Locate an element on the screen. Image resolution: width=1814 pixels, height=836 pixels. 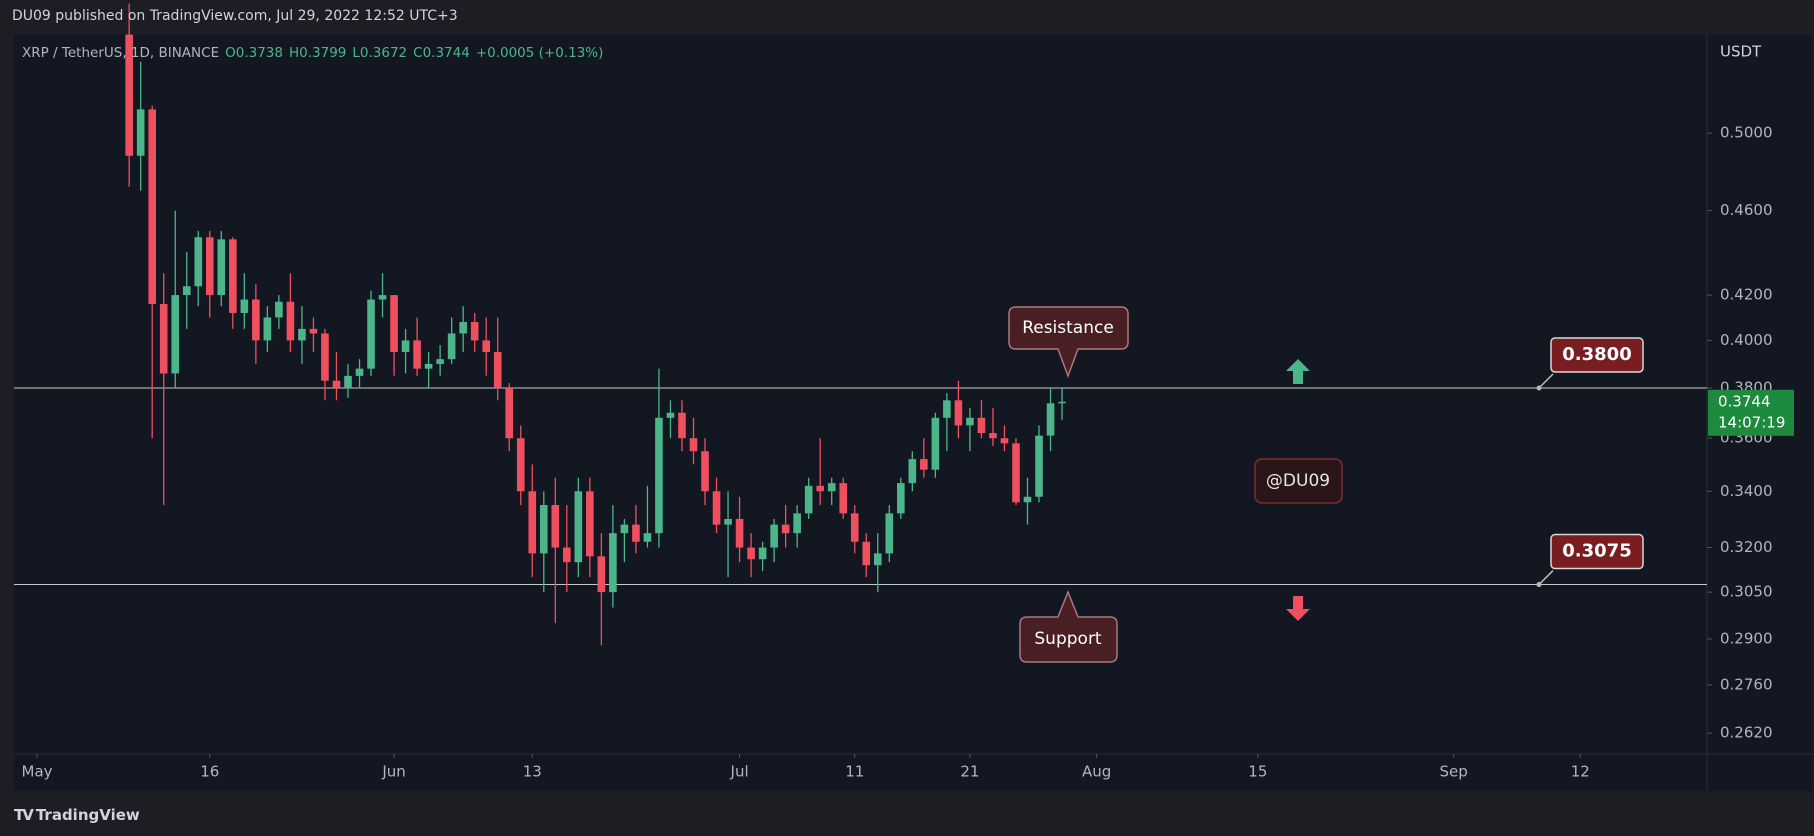
up-arrow is located at coordinates (1298, 371).